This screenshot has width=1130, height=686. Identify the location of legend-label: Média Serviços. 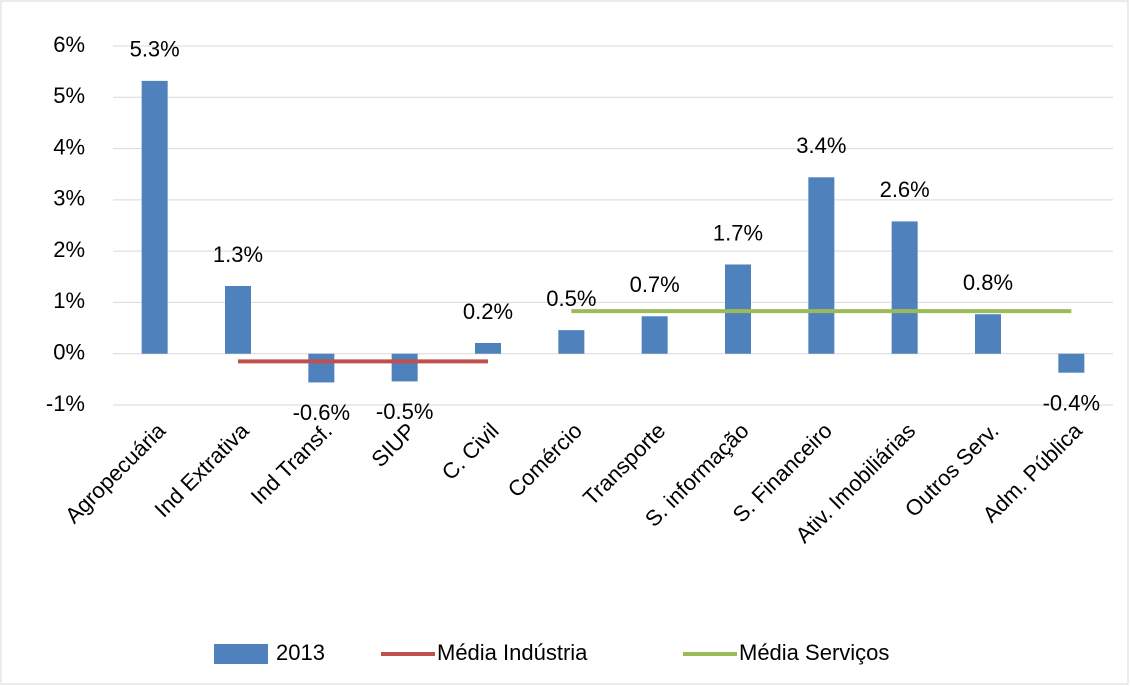
(814, 652).